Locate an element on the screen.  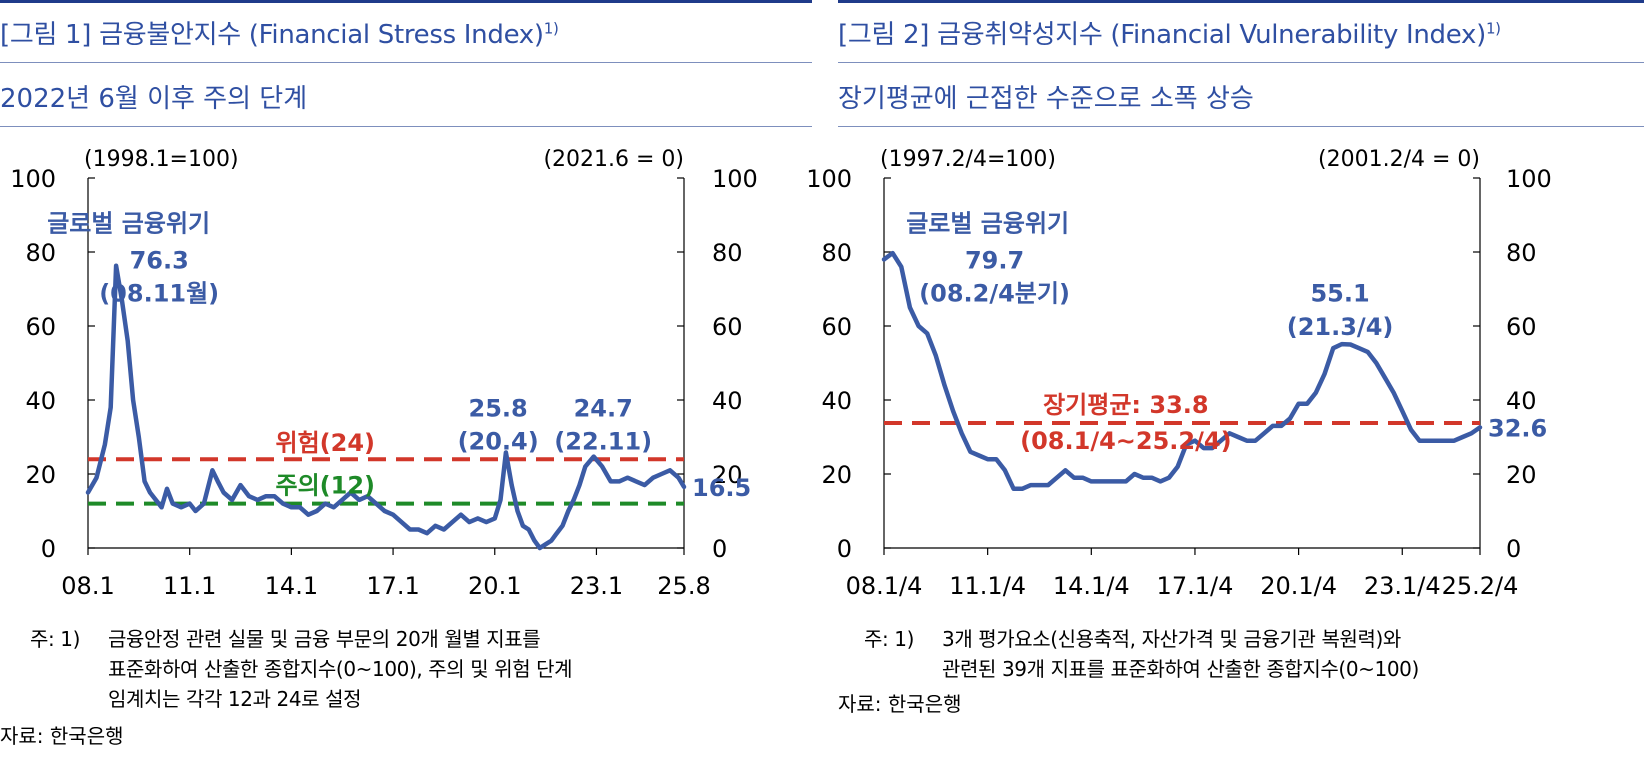
peak-annotation: 25.8 is located at coordinates (498, 408).